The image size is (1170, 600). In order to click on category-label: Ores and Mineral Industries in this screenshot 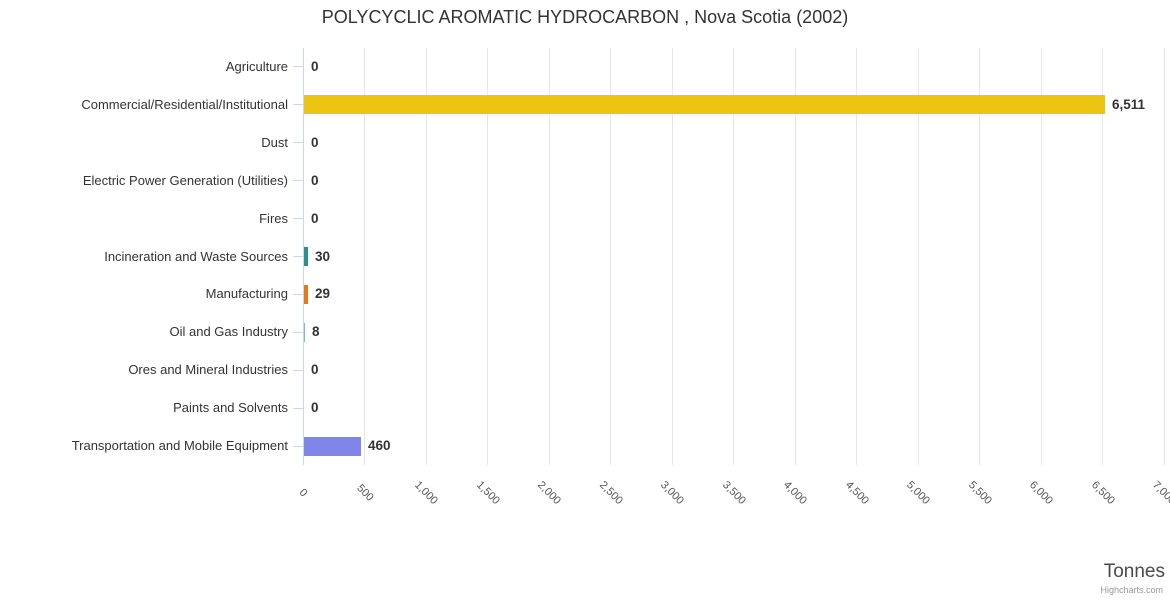, I will do `click(208, 370)`.